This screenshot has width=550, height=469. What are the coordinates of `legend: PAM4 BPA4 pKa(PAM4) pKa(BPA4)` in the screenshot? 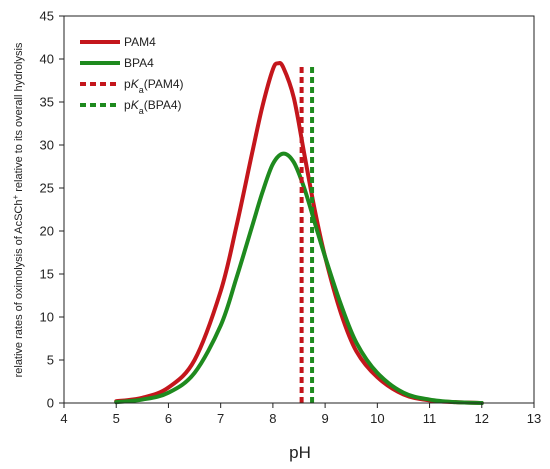 It's located at (132, 75).